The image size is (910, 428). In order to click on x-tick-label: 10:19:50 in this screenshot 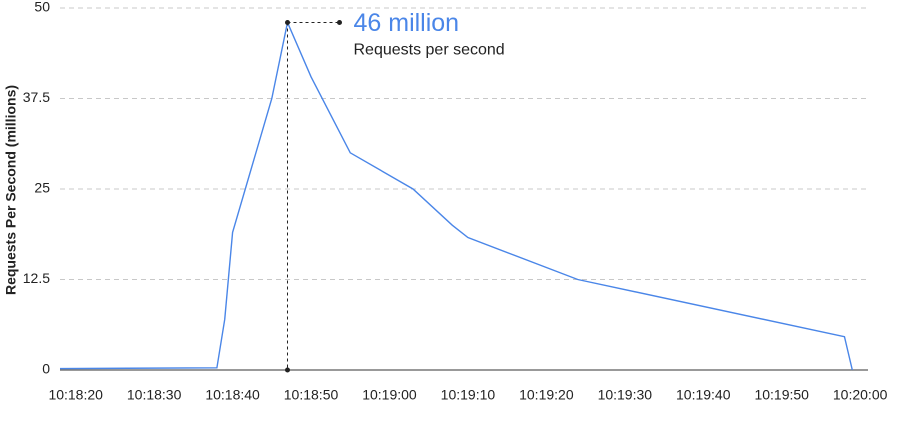, I will do `click(781, 395)`.